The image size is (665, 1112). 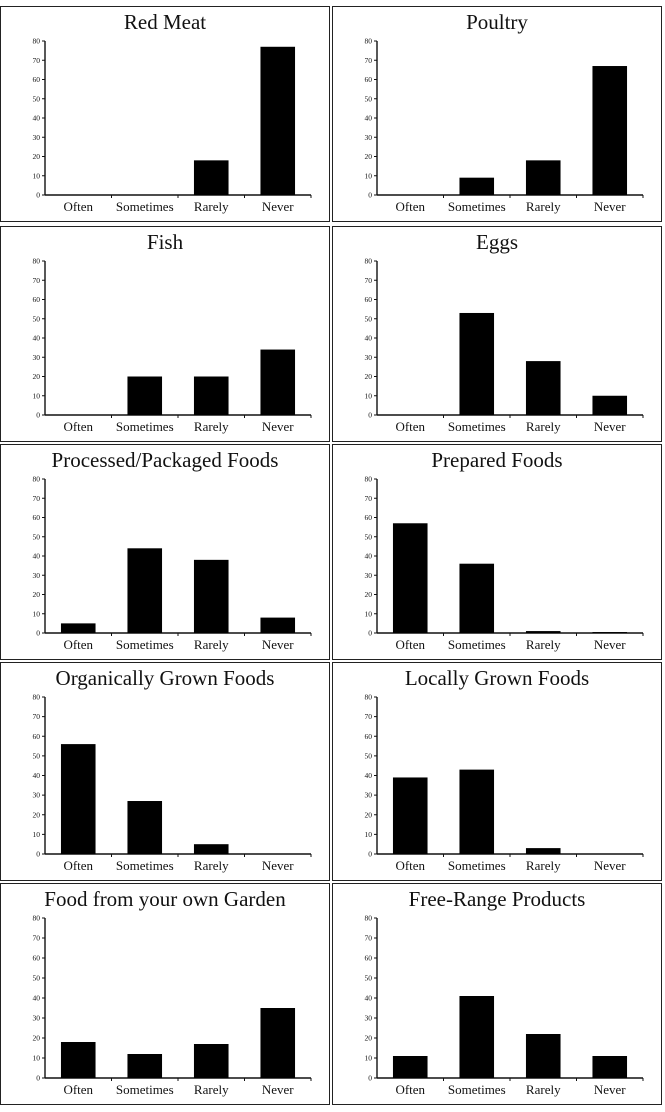 What do you see at coordinates (497, 899) in the screenshot?
I see `chart-title: Free-Range Products` at bounding box center [497, 899].